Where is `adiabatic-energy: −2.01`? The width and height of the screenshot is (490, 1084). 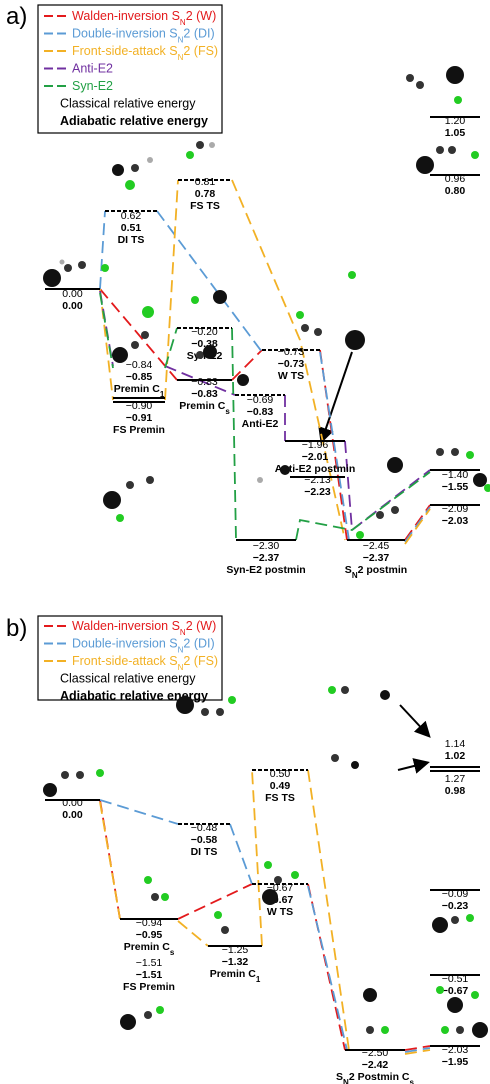 adiabatic-energy: −2.01 is located at coordinates (315, 457).